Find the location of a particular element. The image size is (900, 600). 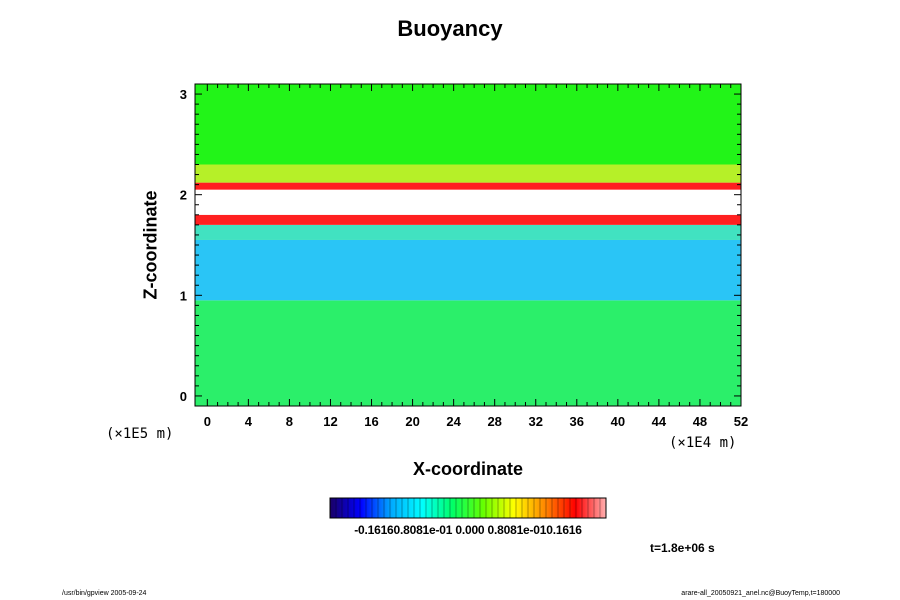

colorbar-frame is located at coordinates (468, 508).